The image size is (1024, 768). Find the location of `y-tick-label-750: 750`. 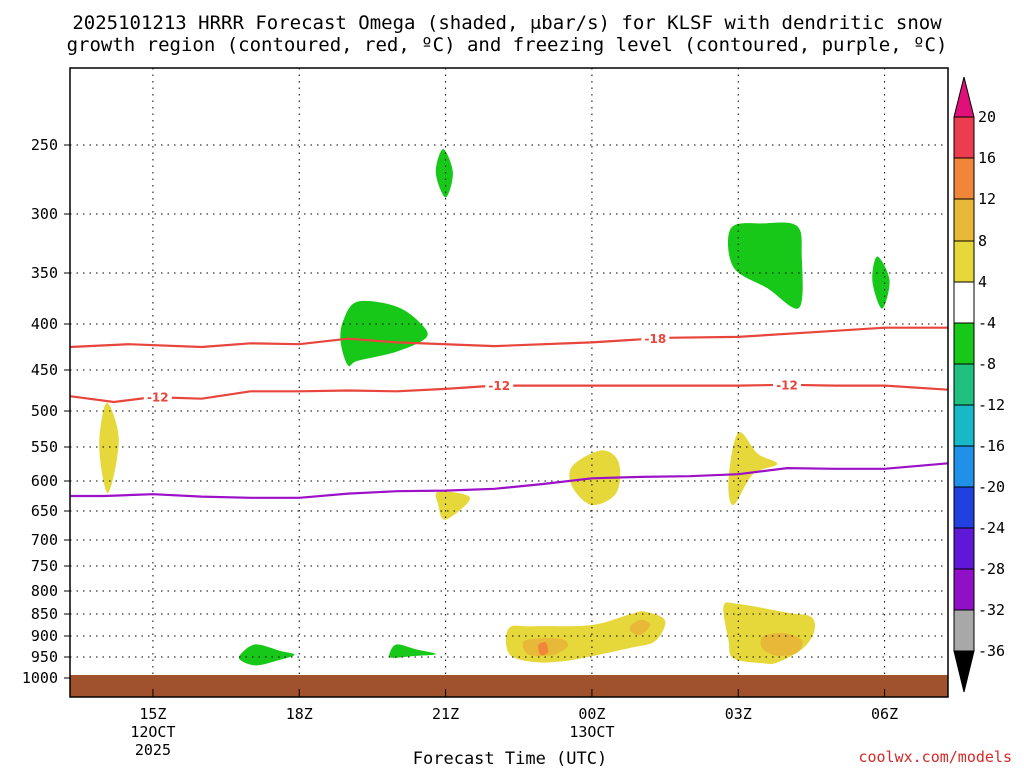

y-tick-label-750: 750 is located at coordinates (44, 566).